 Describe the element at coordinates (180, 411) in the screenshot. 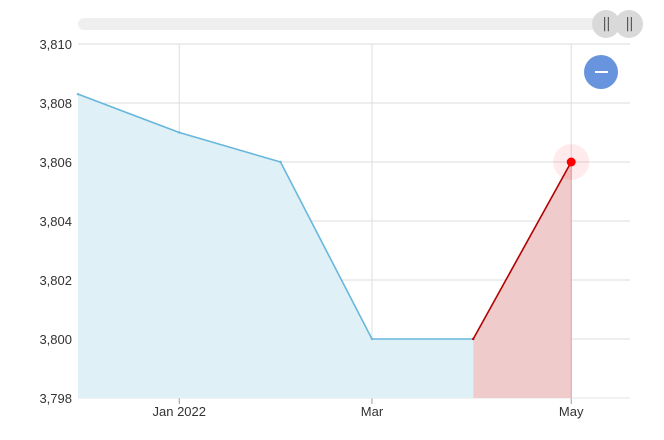

I see `x-tick-label: Jan 2022` at that location.